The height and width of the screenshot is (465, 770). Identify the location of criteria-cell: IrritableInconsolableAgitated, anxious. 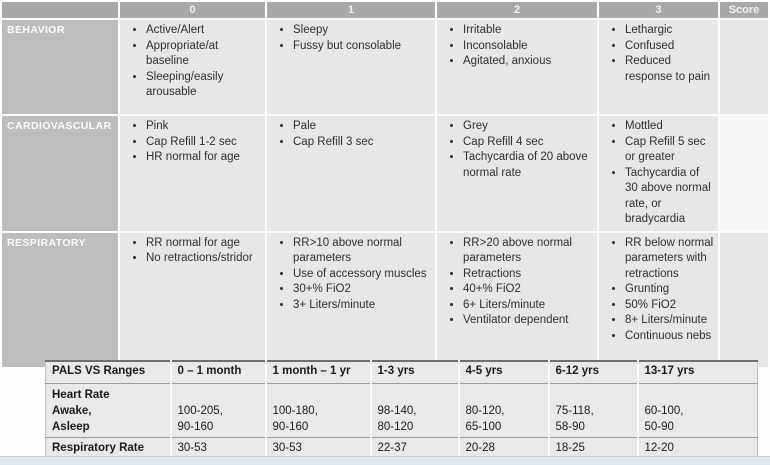
(517, 67).